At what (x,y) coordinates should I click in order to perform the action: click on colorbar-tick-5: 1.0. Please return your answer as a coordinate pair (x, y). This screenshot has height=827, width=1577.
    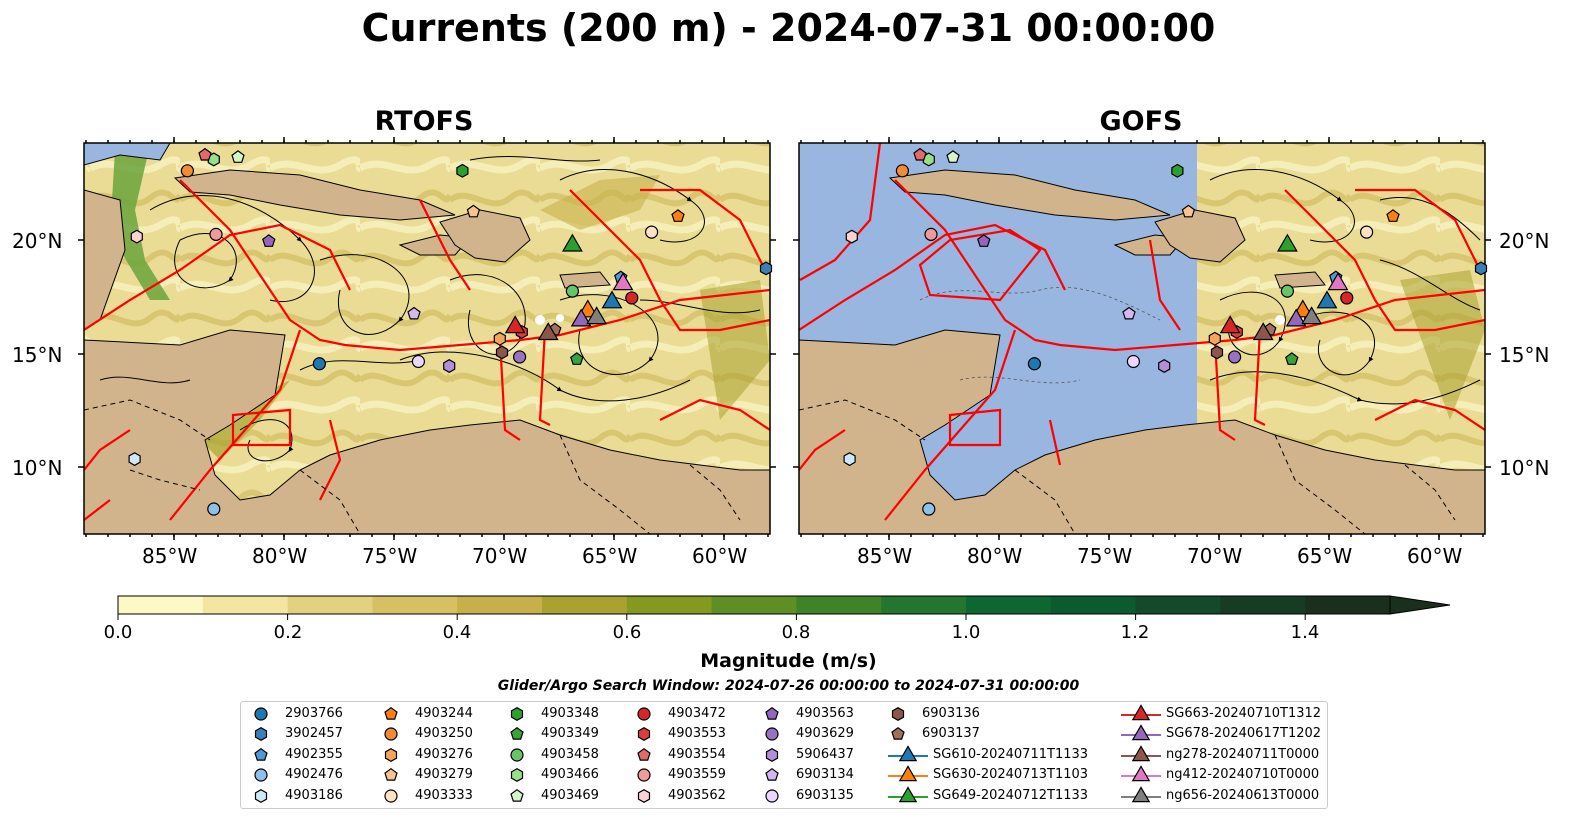
    Looking at the image, I should click on (966, 632).